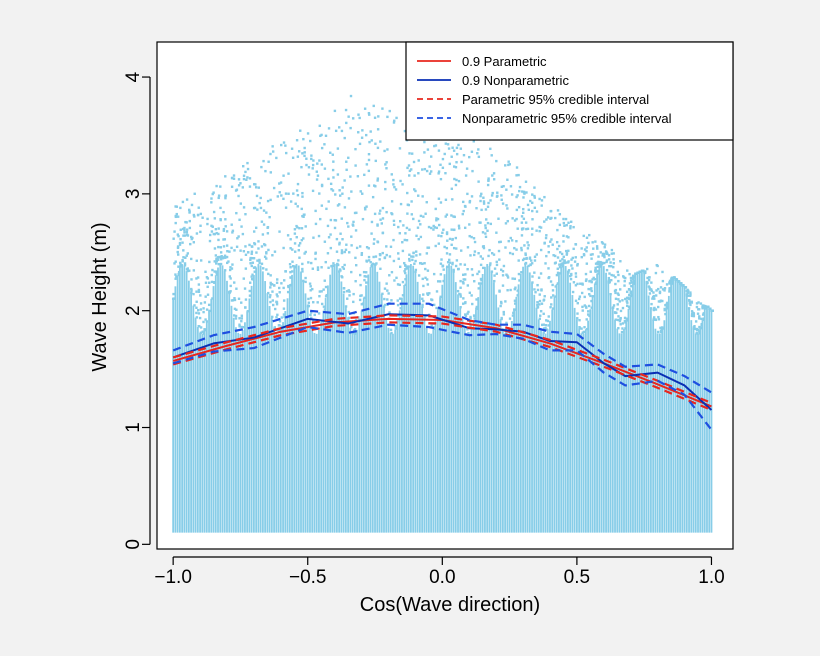  Describe the element at coordinates (515, 80) in the screenshot. I see `legend-label: 0.9 Nonparametric` at that location.